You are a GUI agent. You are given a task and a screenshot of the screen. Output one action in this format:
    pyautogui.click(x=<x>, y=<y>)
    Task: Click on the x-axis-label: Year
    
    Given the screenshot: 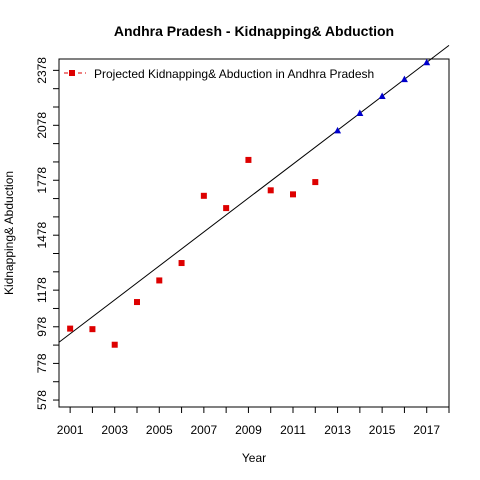 What is the action you would take?
    pyautogui.click(x=254, y=458)
    